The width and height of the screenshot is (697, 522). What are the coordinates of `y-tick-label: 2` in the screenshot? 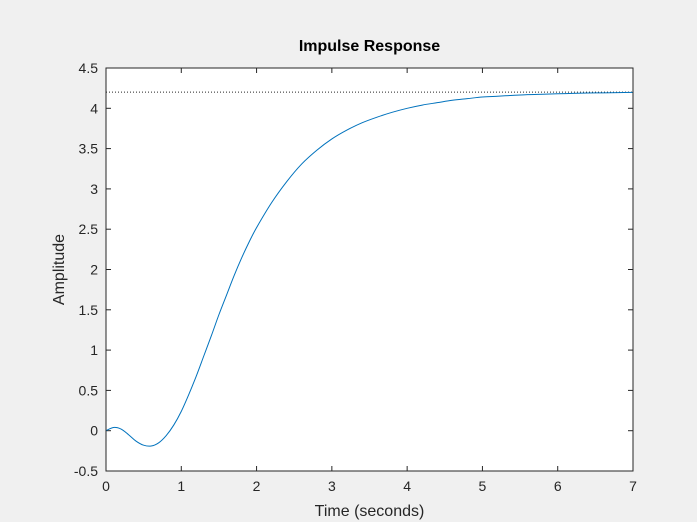 It's located at (94, 270).